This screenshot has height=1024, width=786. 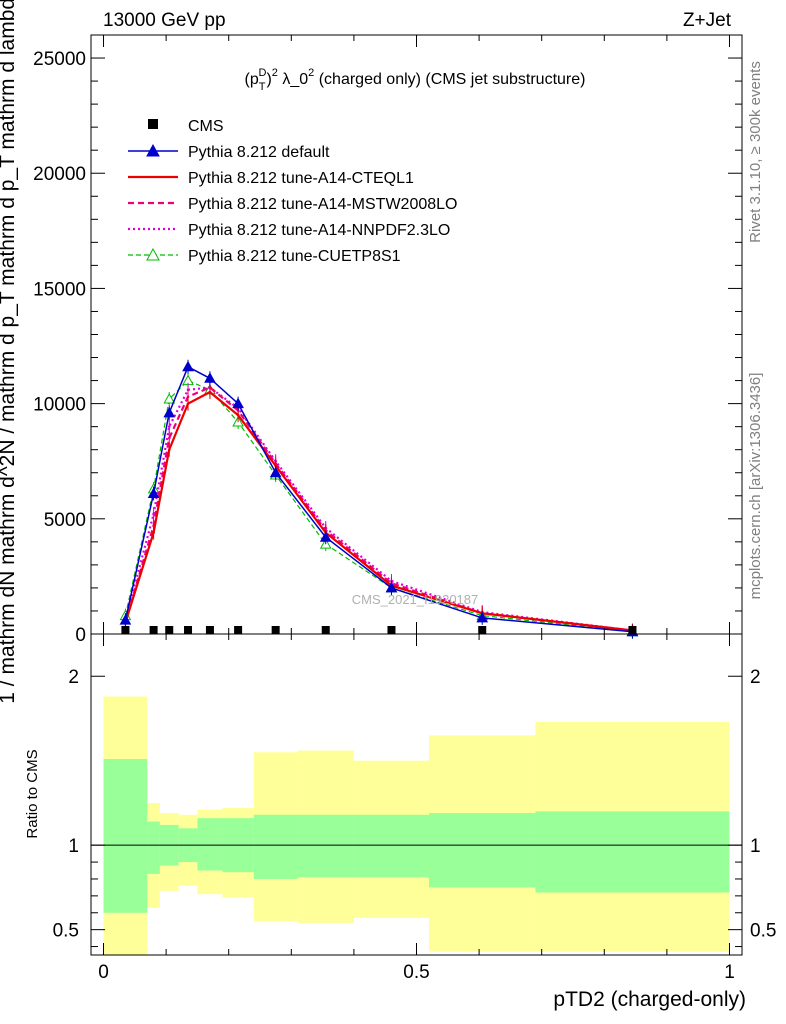 What do you see at coordinates (153, 150) in the screenshot?
I see `legend-marker-default` at bounding box center [153, 150].